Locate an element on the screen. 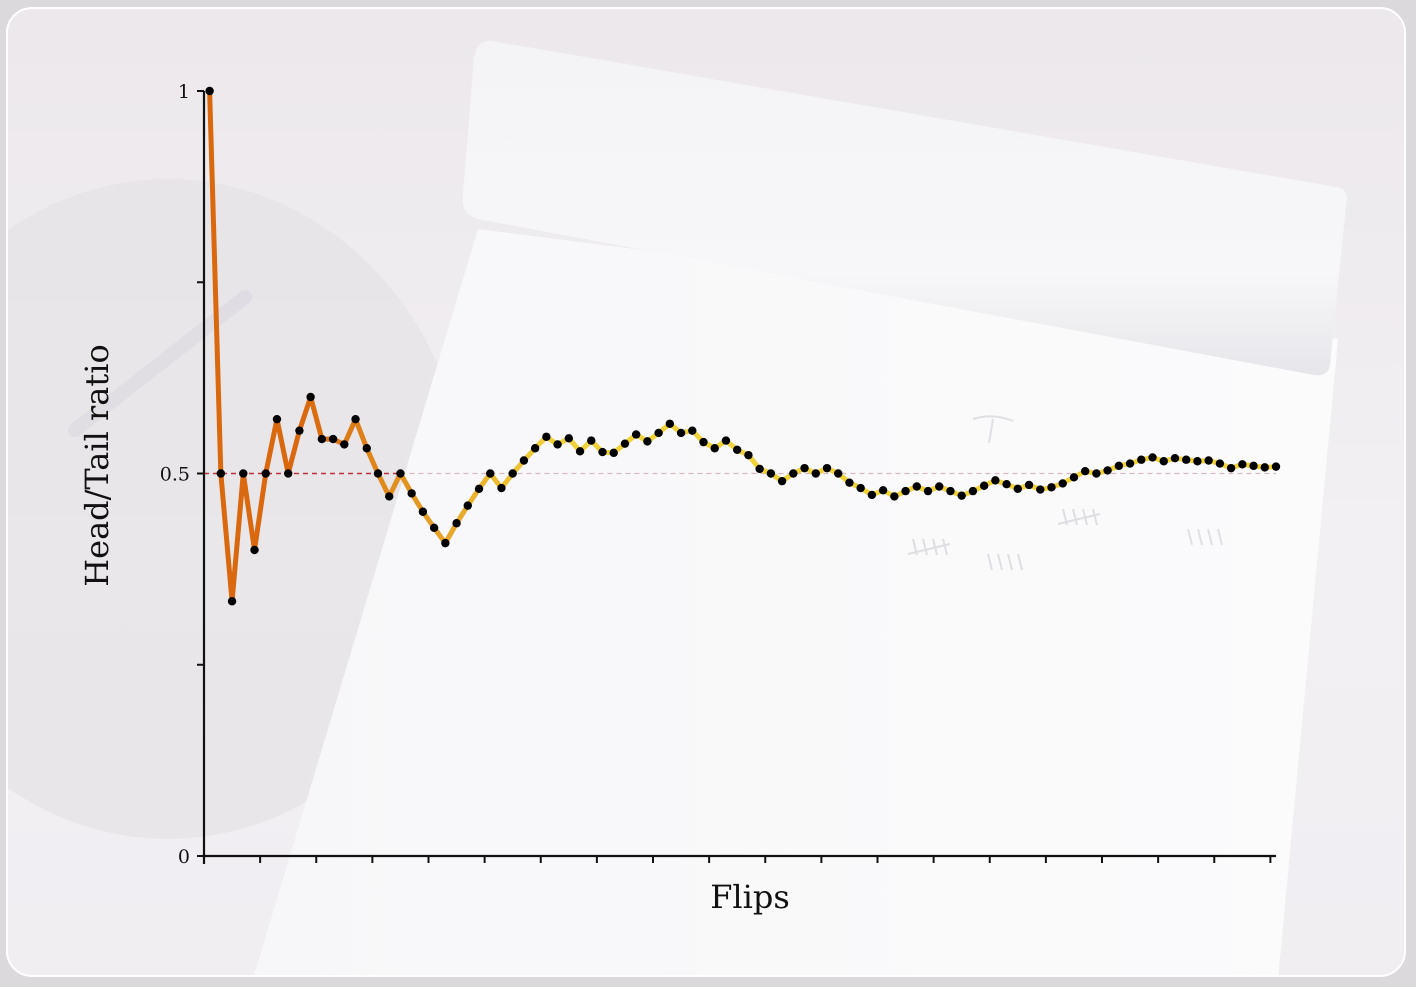  faint-tally-marks is located at coordinates (1065, 493).